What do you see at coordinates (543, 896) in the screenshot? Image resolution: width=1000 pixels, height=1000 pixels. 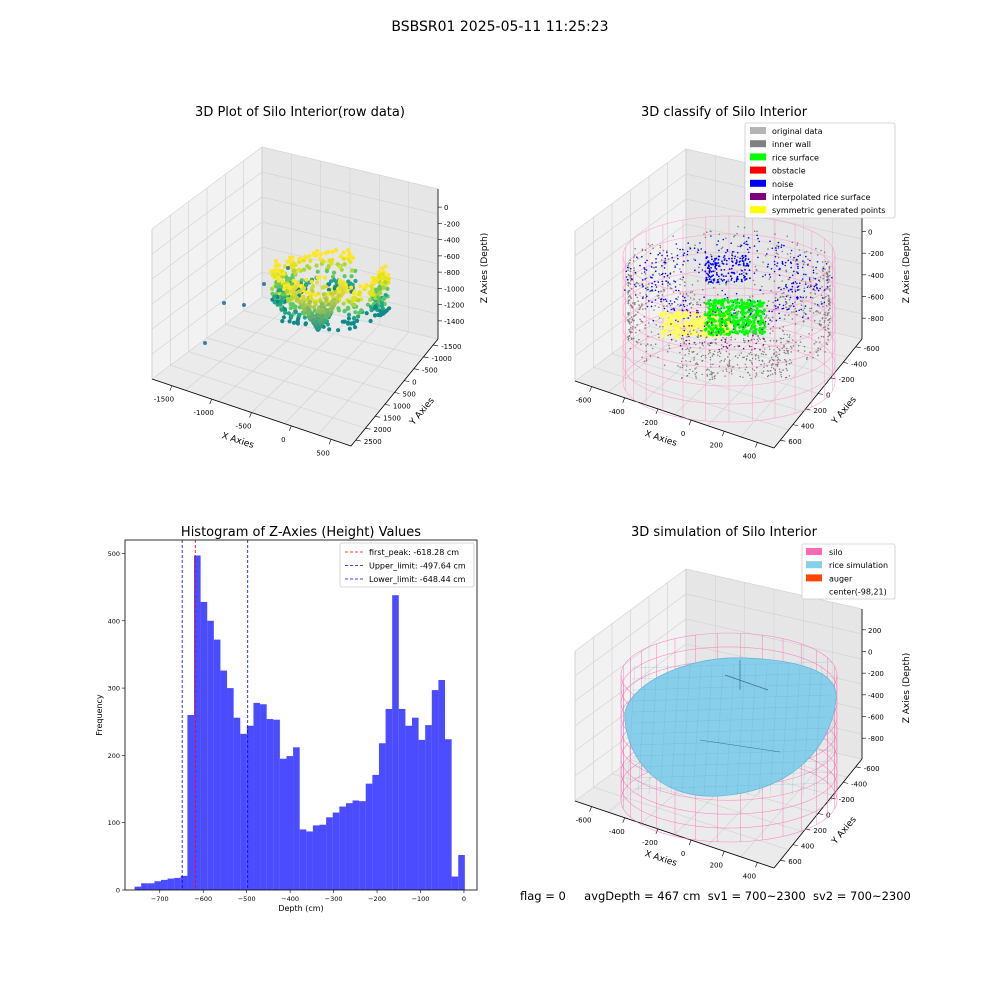 I see `flag-text: flag = 0` at bounding box center [543, 896].